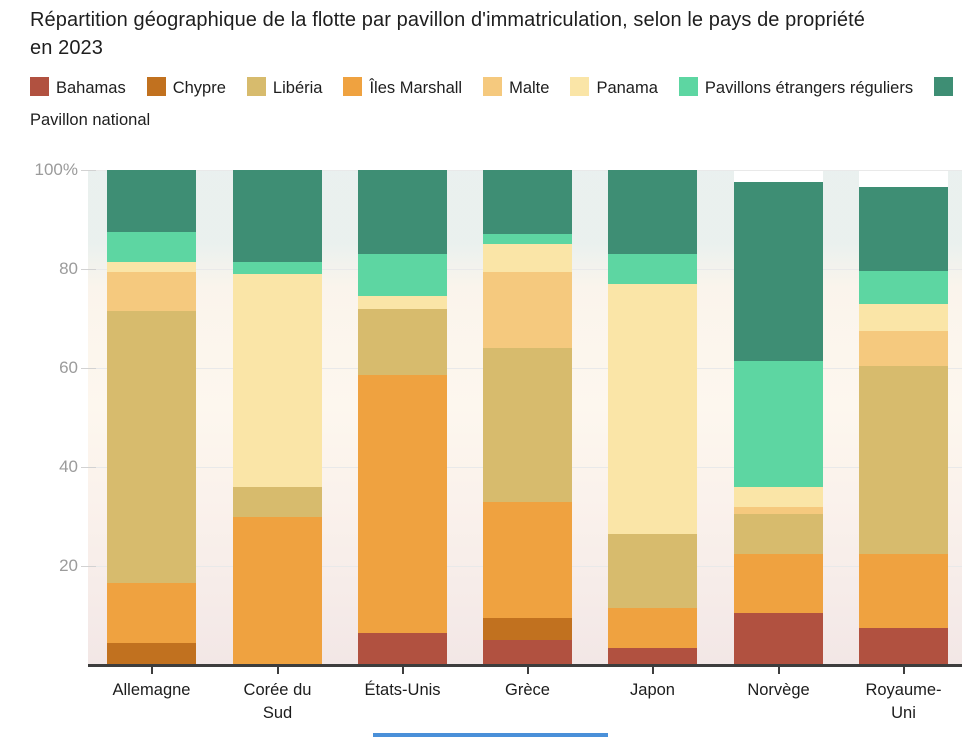 This screenshot has height=737, width=980. I want to click on bar-column--tats-unis, so click(402, 417).